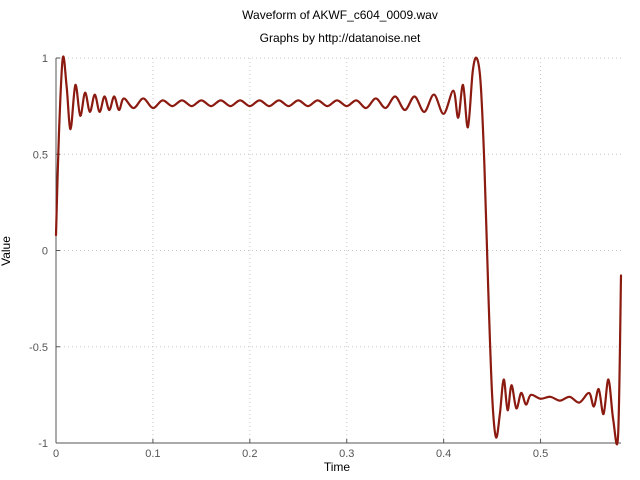 This screenshot has width=640, height=480. Describe the element at coordinates (43, 444) in the screenshot. I see `y-tick-label: -1` at that location.